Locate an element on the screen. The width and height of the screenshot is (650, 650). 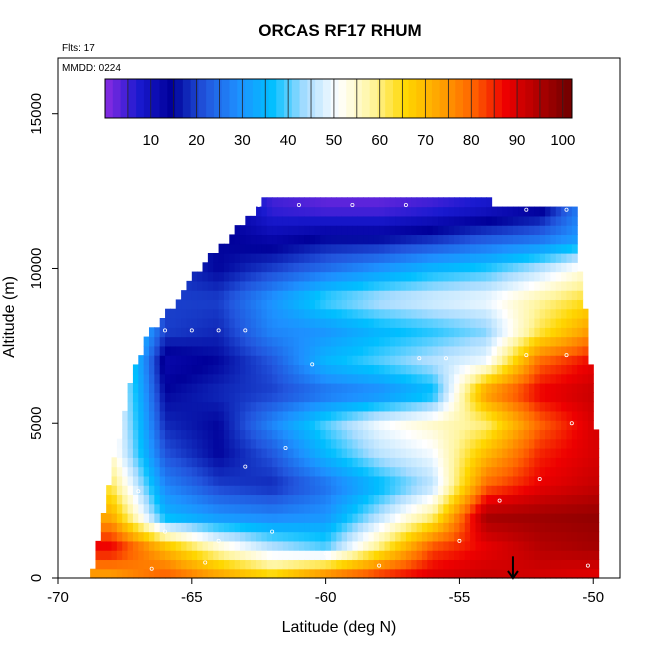
track-marker is located at coordinates (352, 204).